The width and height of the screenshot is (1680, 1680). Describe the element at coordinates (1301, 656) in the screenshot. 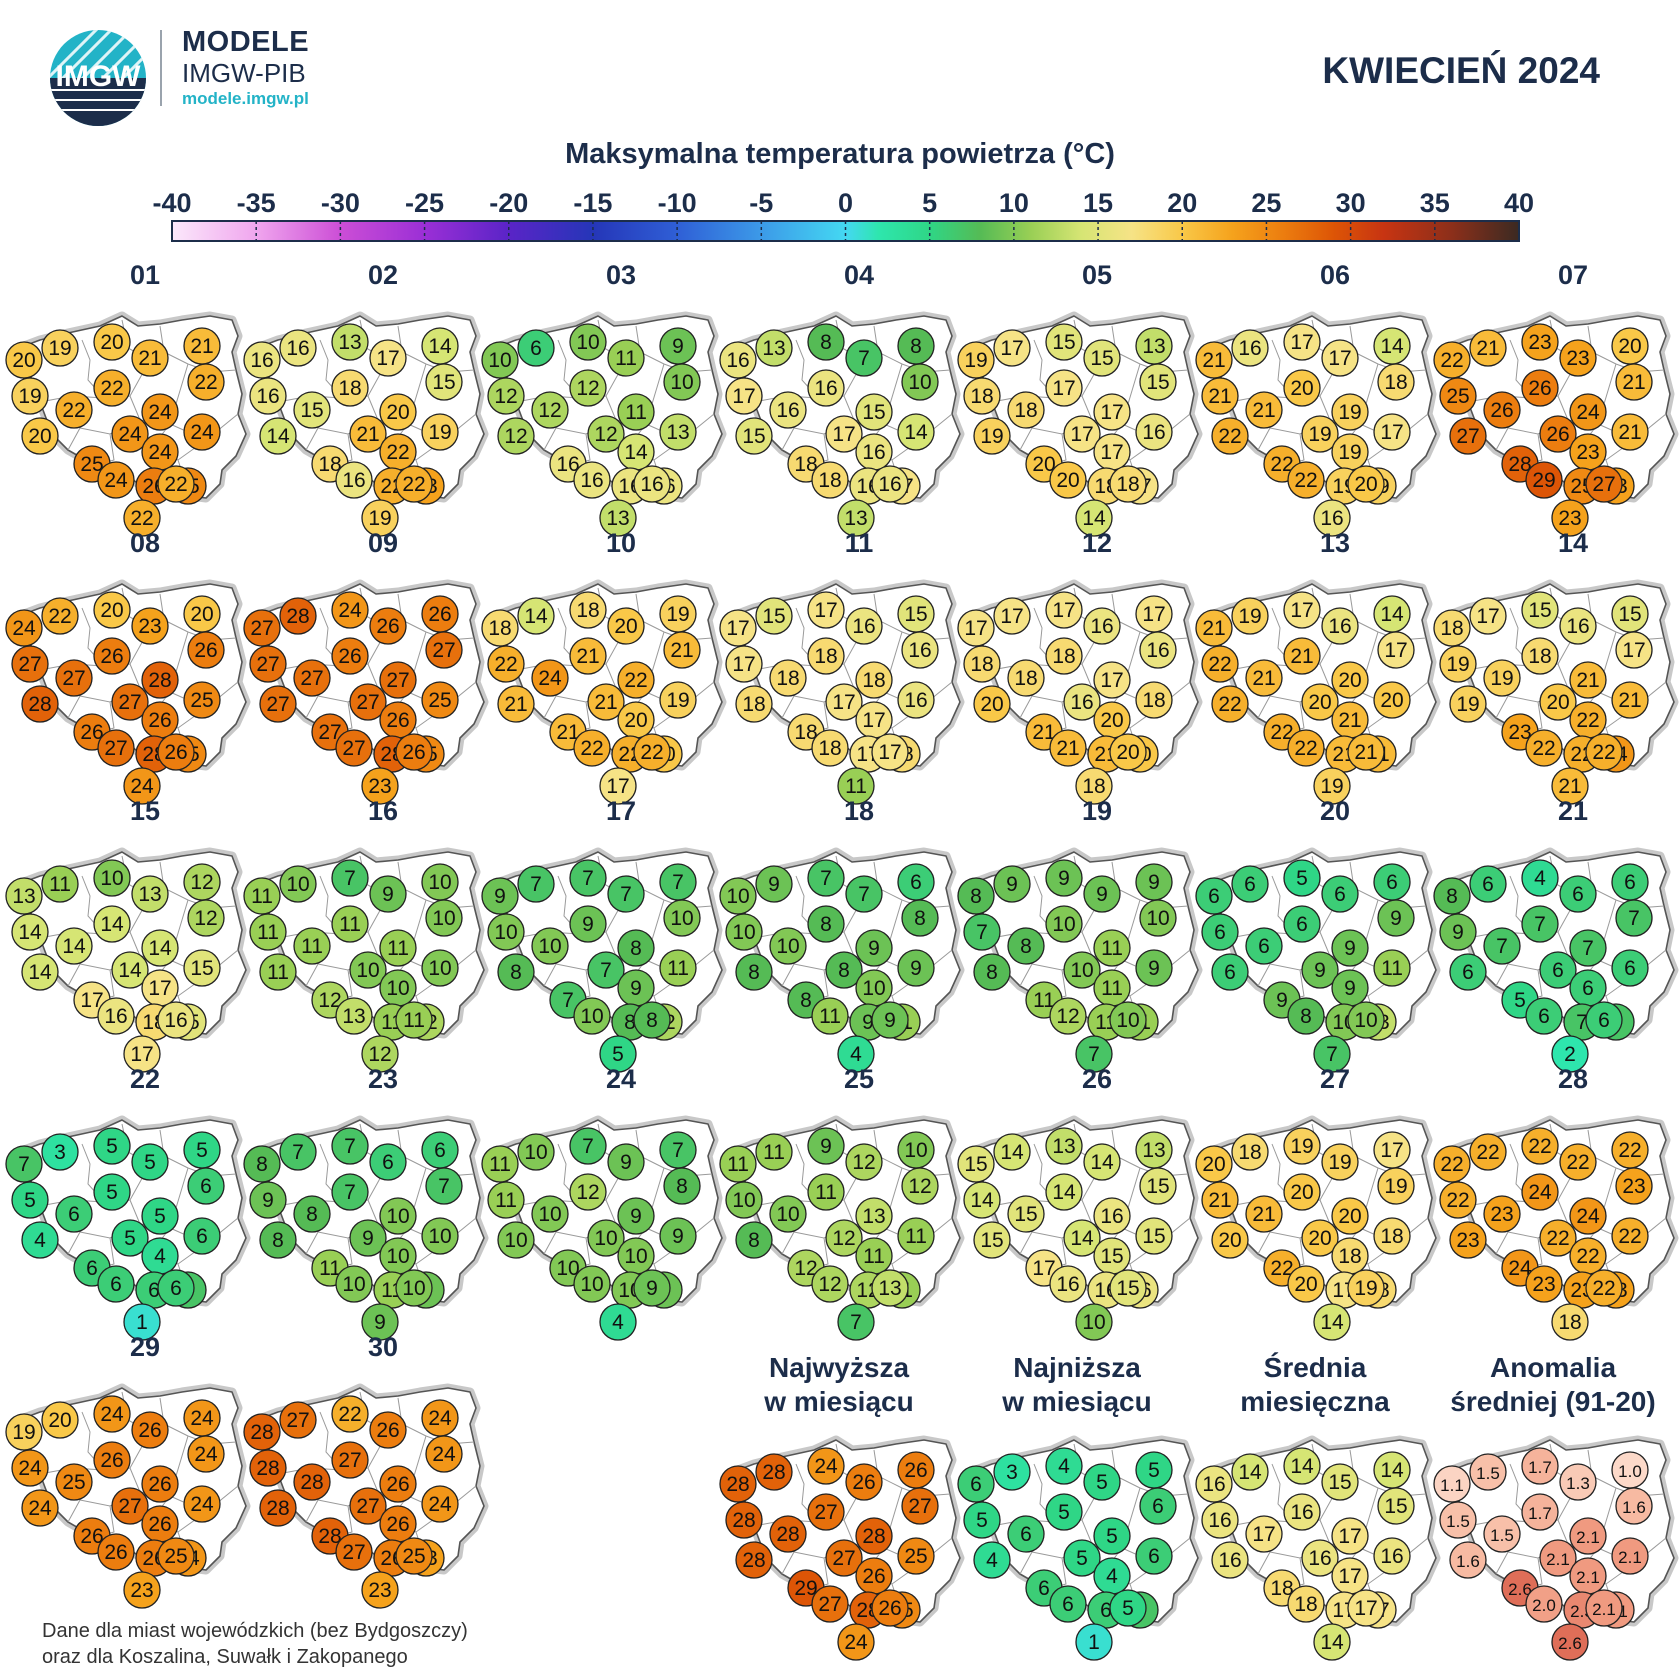

I see `station-value: 21` at that location.